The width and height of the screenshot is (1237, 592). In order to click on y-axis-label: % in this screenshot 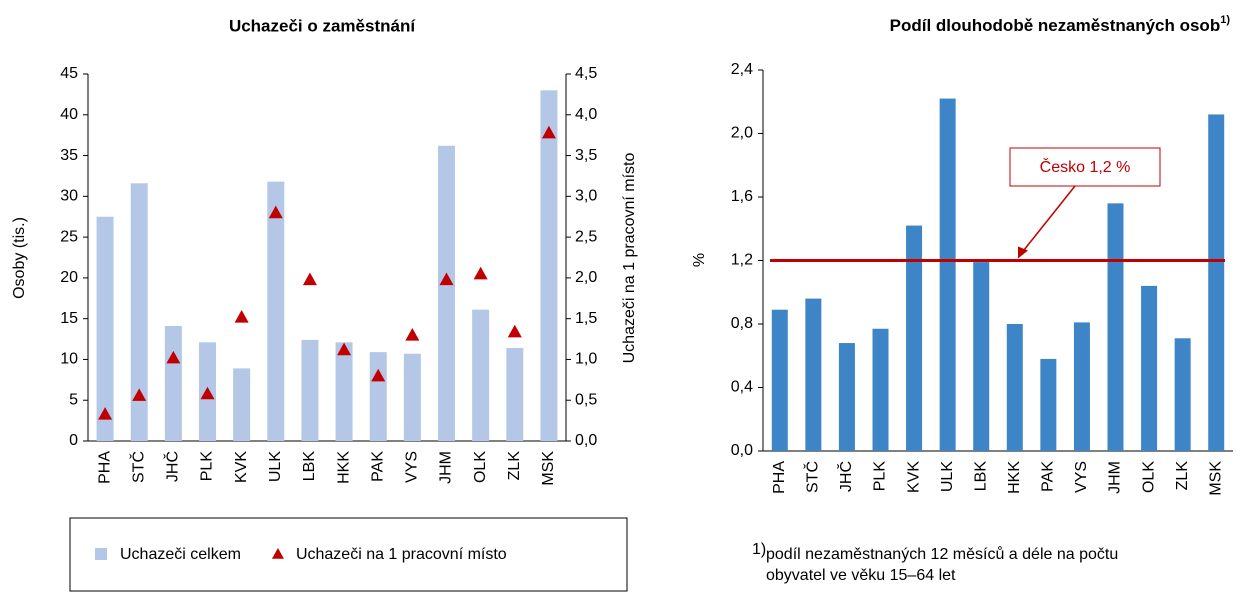, I will do `click(699, 260)`.